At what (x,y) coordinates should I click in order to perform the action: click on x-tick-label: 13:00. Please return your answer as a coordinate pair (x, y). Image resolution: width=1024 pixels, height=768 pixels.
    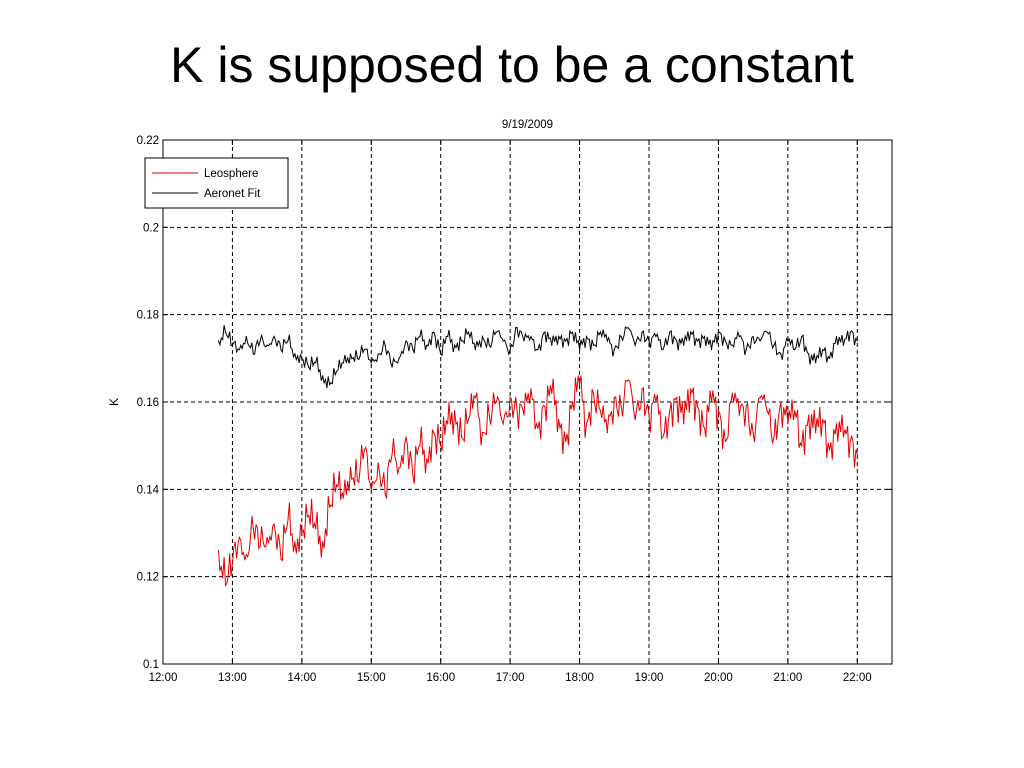
    Looking at the image, I should click on (232, 678).